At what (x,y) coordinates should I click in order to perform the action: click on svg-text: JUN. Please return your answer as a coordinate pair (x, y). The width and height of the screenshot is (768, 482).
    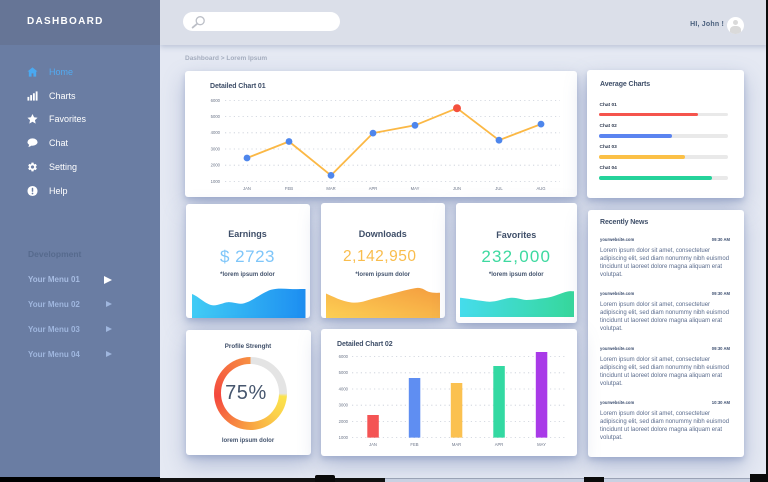
    Looking at the image, I should click on (456, 188).